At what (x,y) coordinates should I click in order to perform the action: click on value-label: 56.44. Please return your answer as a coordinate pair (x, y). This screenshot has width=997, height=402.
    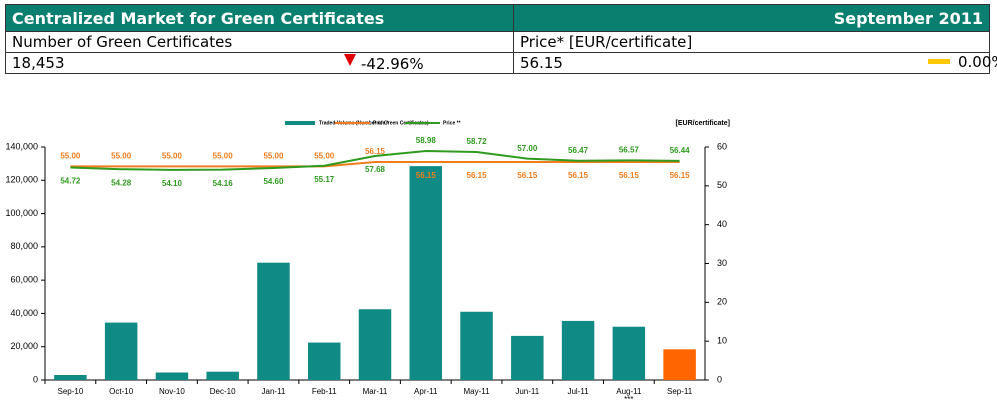
    Looking at the image, I should click on (680, 150).